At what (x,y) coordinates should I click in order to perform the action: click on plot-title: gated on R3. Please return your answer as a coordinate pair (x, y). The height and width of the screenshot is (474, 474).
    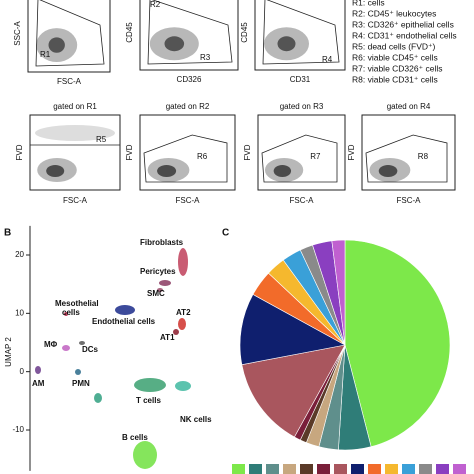
    Looking at the image, I should click on (302, 106).